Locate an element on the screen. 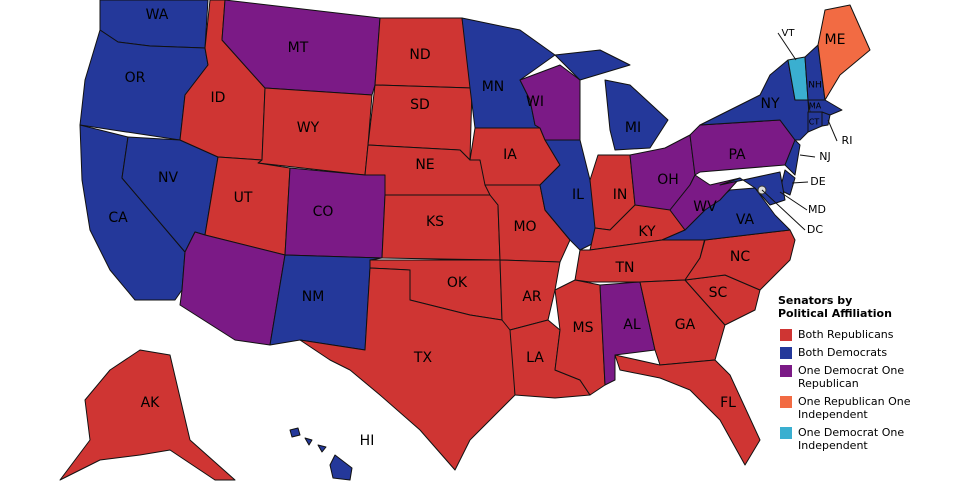 This screenshot has width=960, height=504. legend-label: Both Republicans is located at coordinates (846, 334).